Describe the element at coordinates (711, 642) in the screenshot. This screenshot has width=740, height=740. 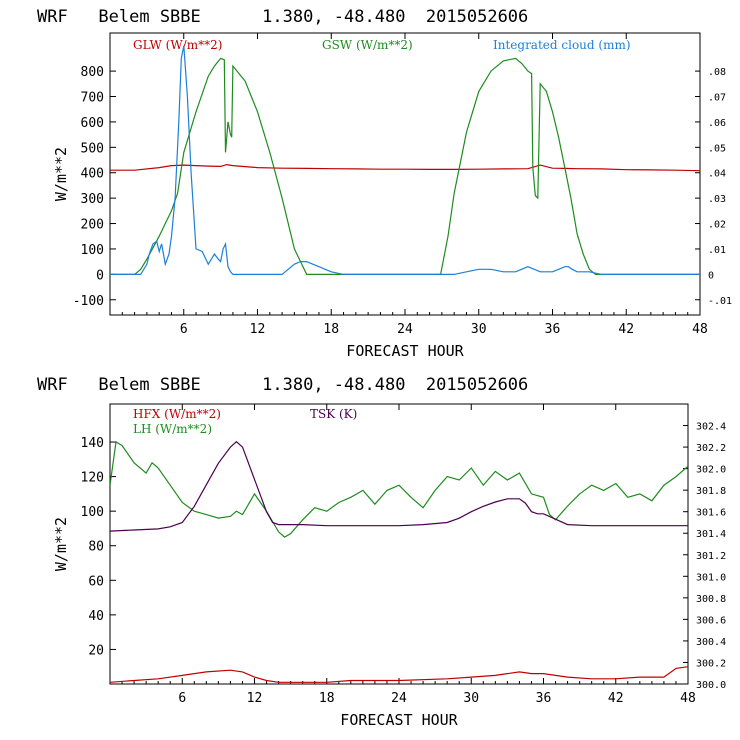
I see `y2-tick-label: 300.4` at that location.